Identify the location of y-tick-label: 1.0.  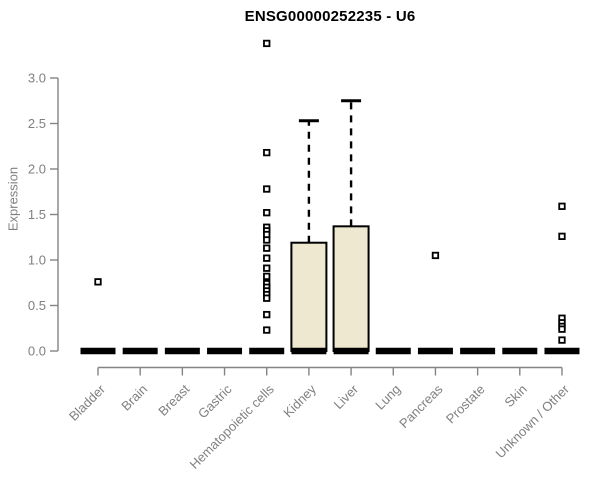
(37, 260).